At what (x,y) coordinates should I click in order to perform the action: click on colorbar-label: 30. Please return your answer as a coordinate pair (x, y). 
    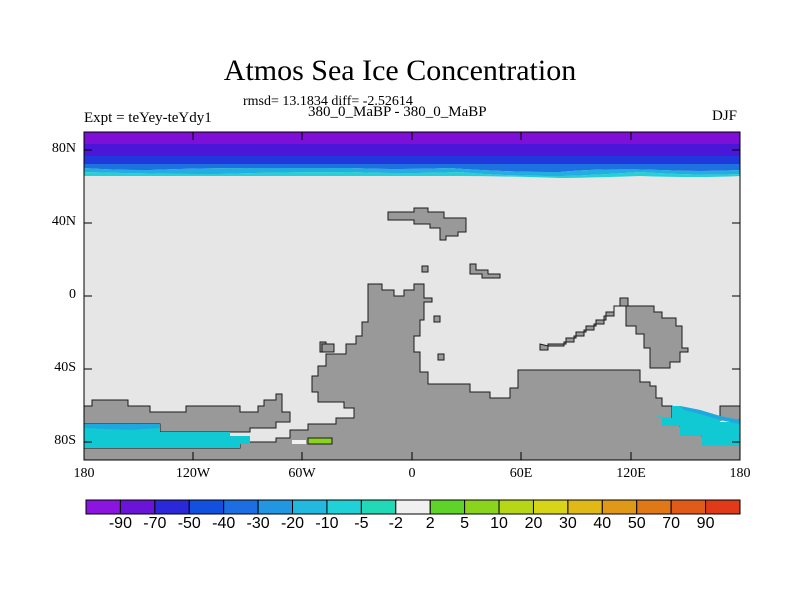
    Looking at the image, I should click on (567, 523).